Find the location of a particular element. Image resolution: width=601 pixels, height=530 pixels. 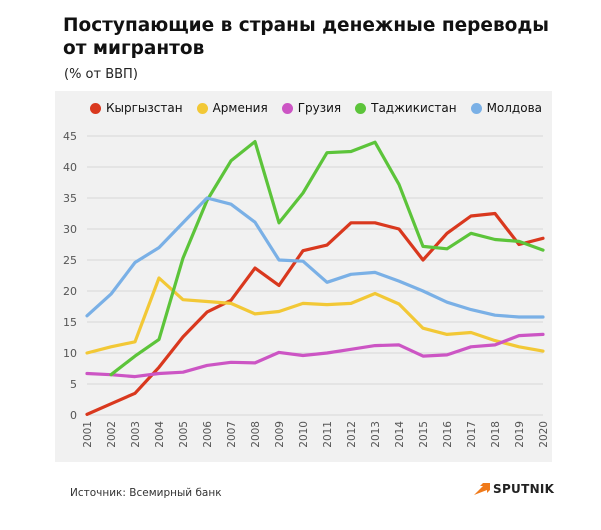

x-tick-label: 2009 is located at coordinates (280, 434).